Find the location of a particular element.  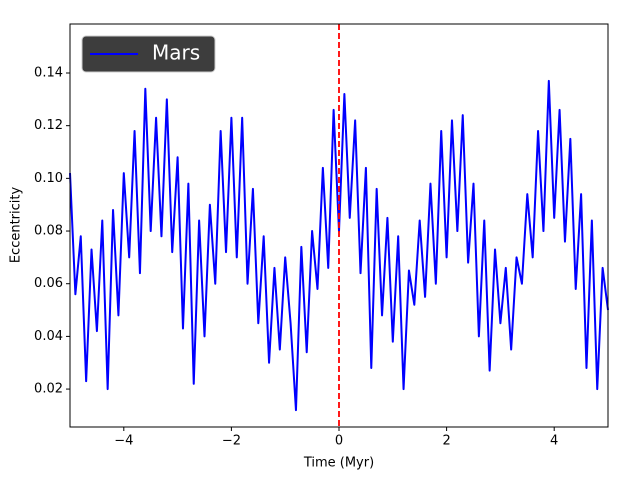

x-axis-label: Time (Myr) is located at coordinates (338, 463).